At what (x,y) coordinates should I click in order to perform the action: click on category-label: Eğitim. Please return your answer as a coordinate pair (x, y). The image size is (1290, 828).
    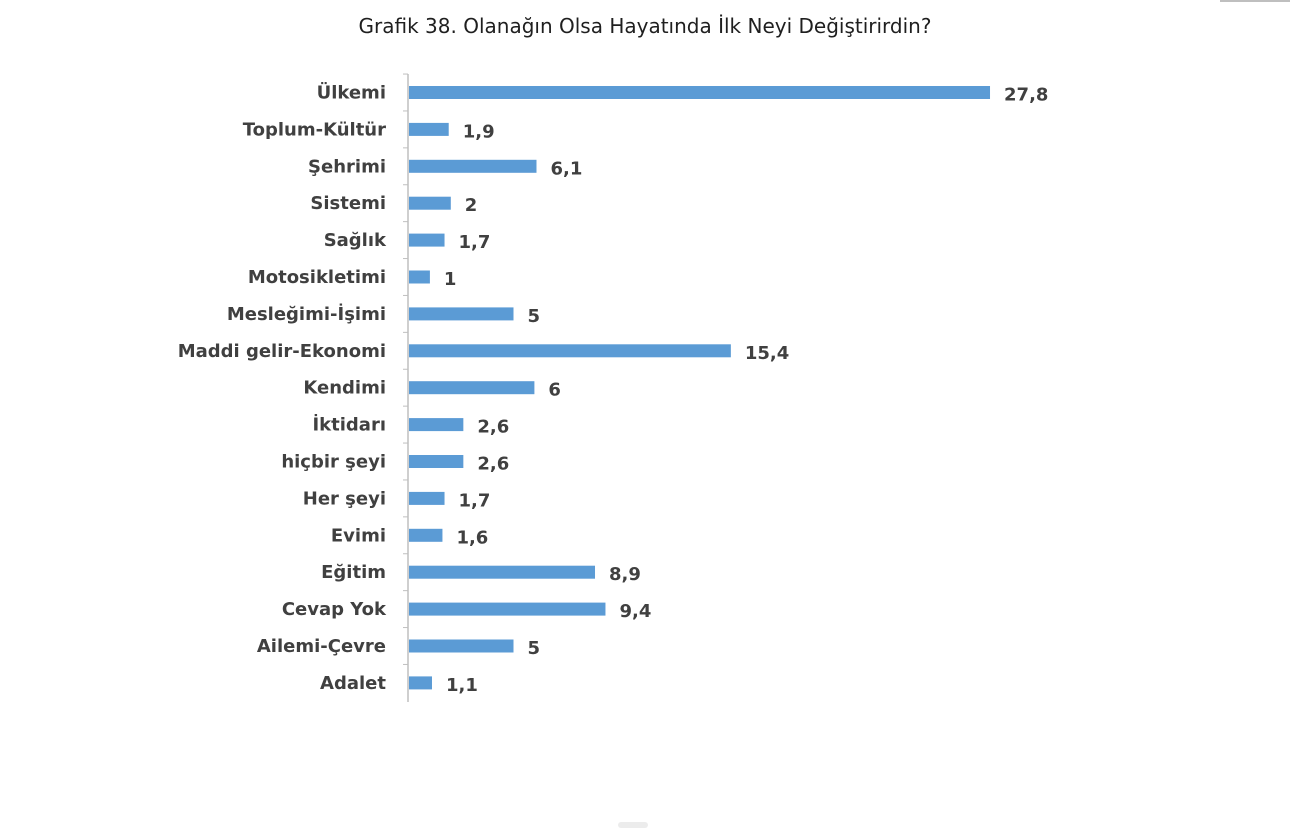
    Looking at the image, I should click on (353, 572).